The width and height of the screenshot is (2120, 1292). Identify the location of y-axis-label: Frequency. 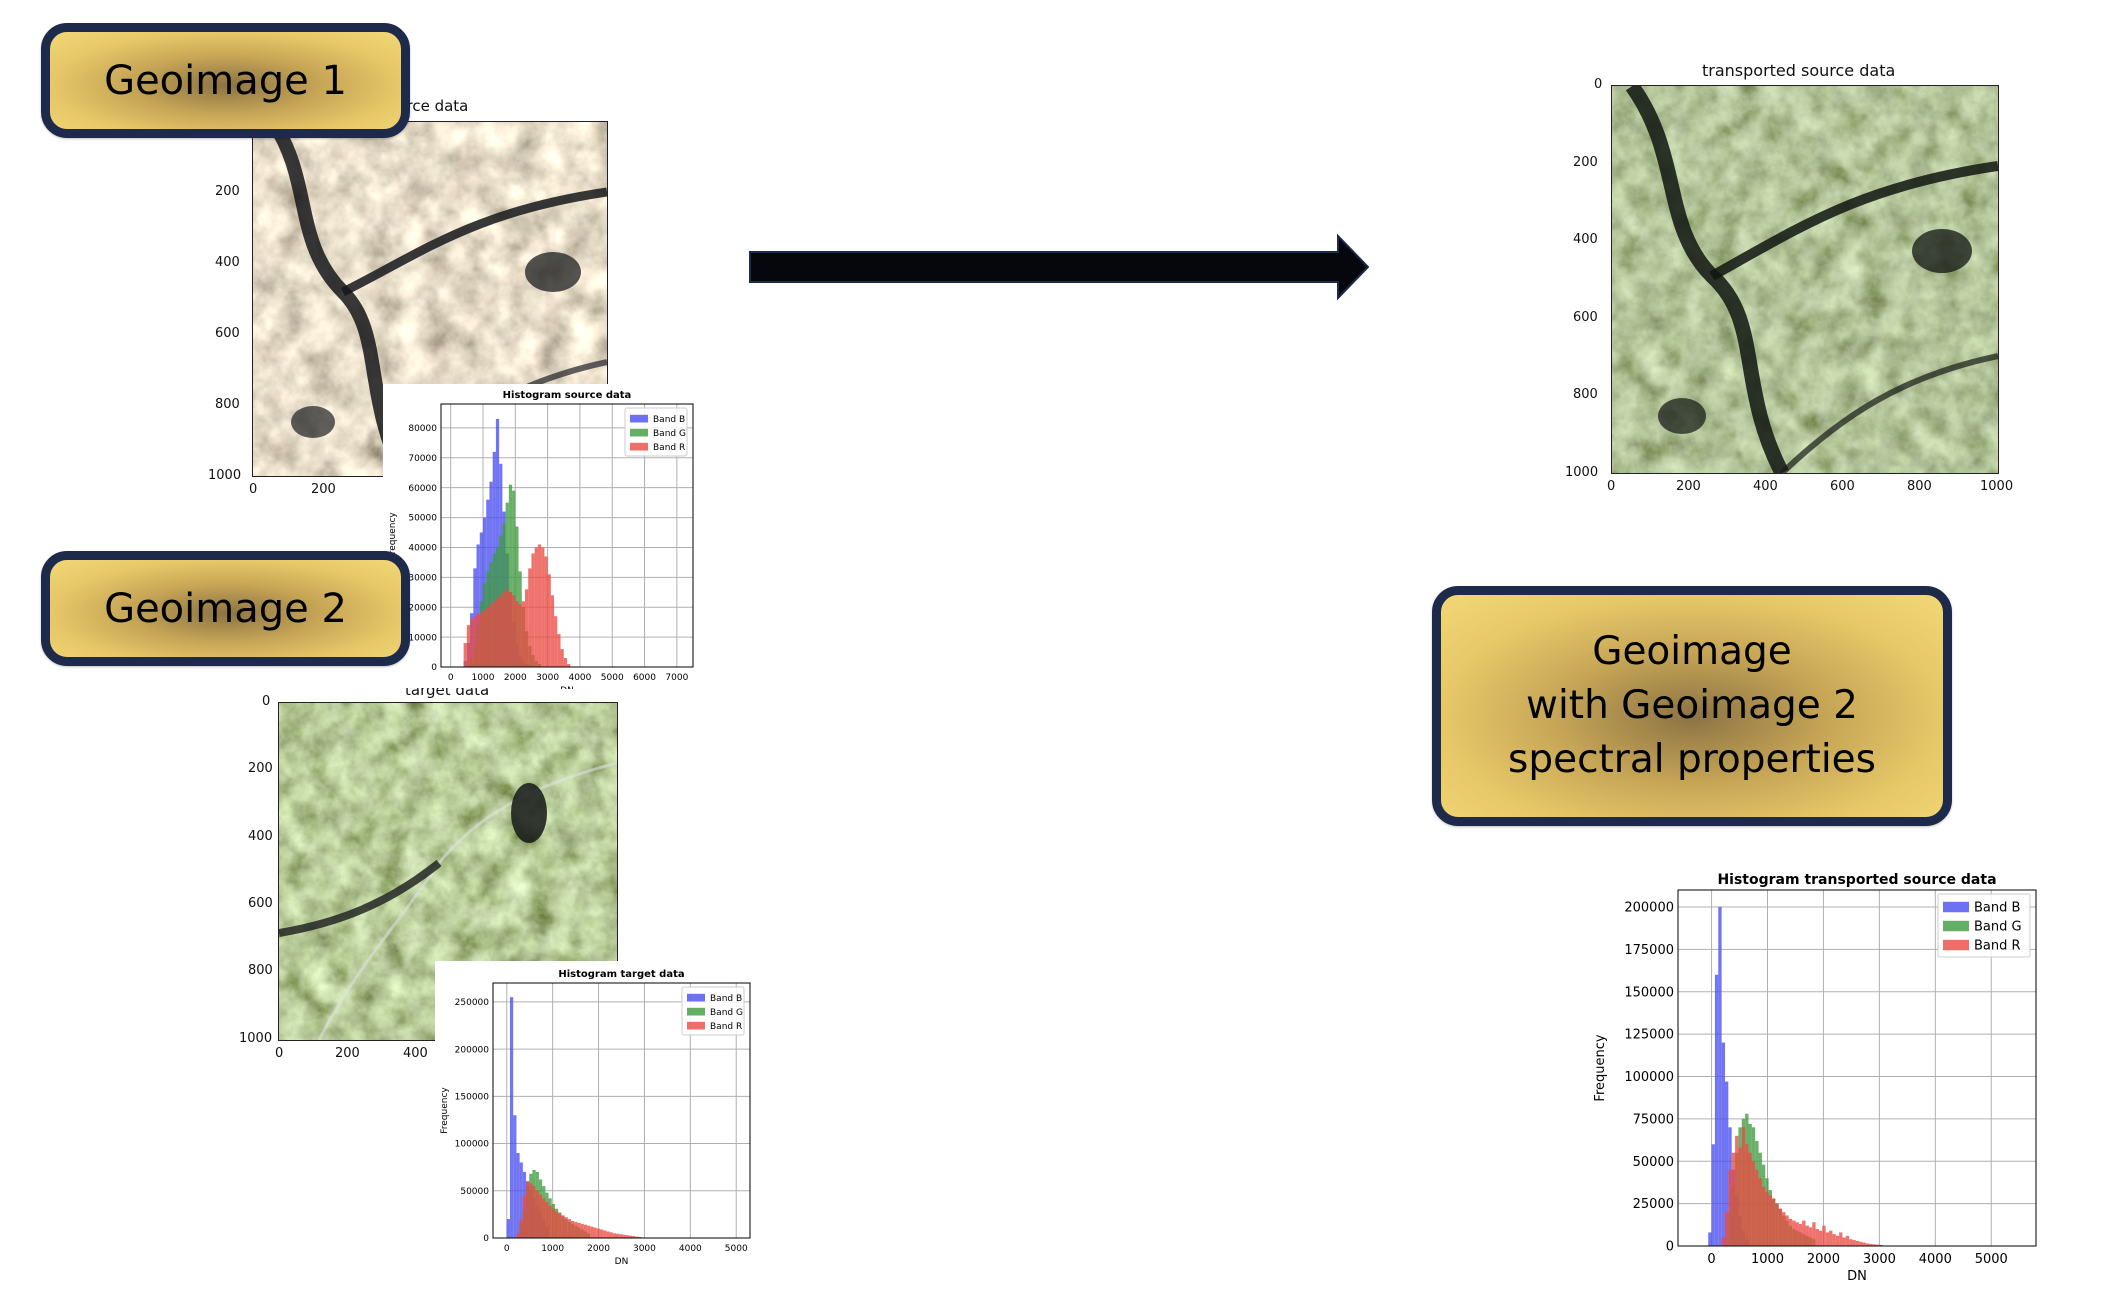
(1600, 1067).